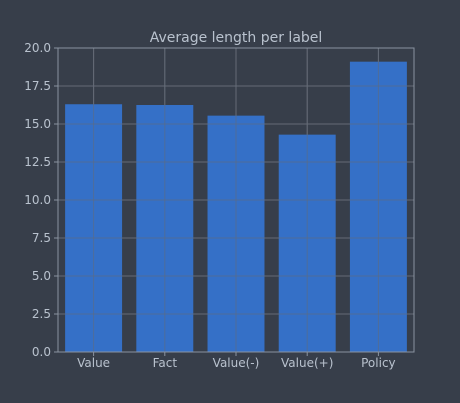 The image size is (460, 403). I want to click on y-tick-label: 5.0, so click(41, 276).